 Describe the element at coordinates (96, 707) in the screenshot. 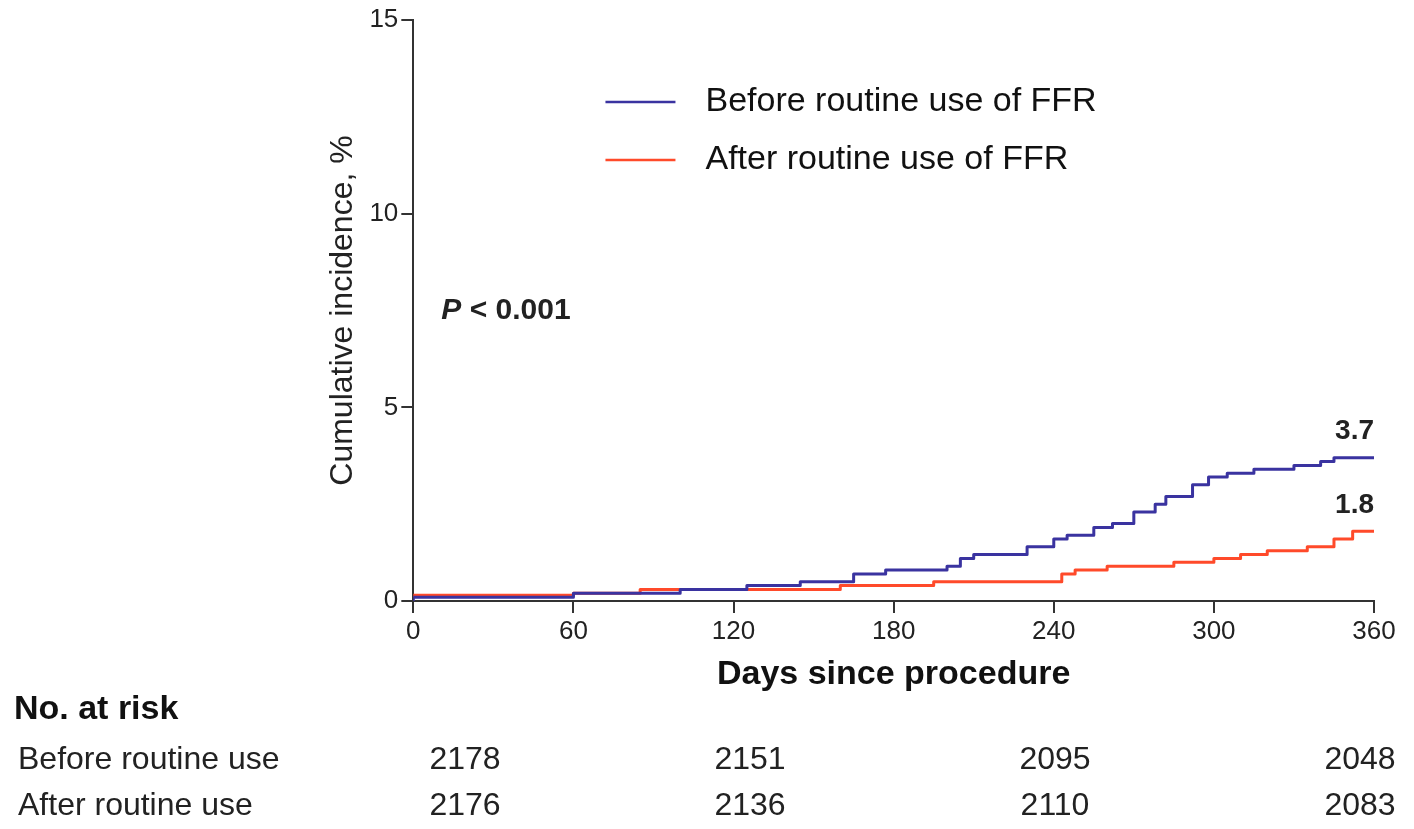

I see `text: No. at risk` at that location.